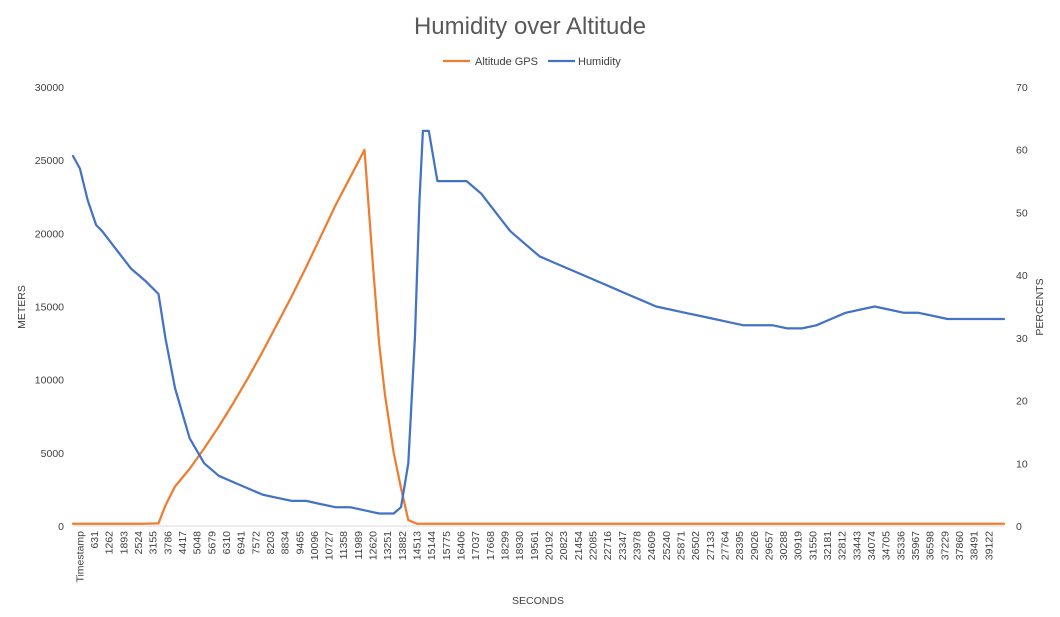 The image size is (1060, 617). What do you see at coordinates (784, 545) in the screenshot?
I see `x-tick-label: 30288` at bounding box center [784, 545].